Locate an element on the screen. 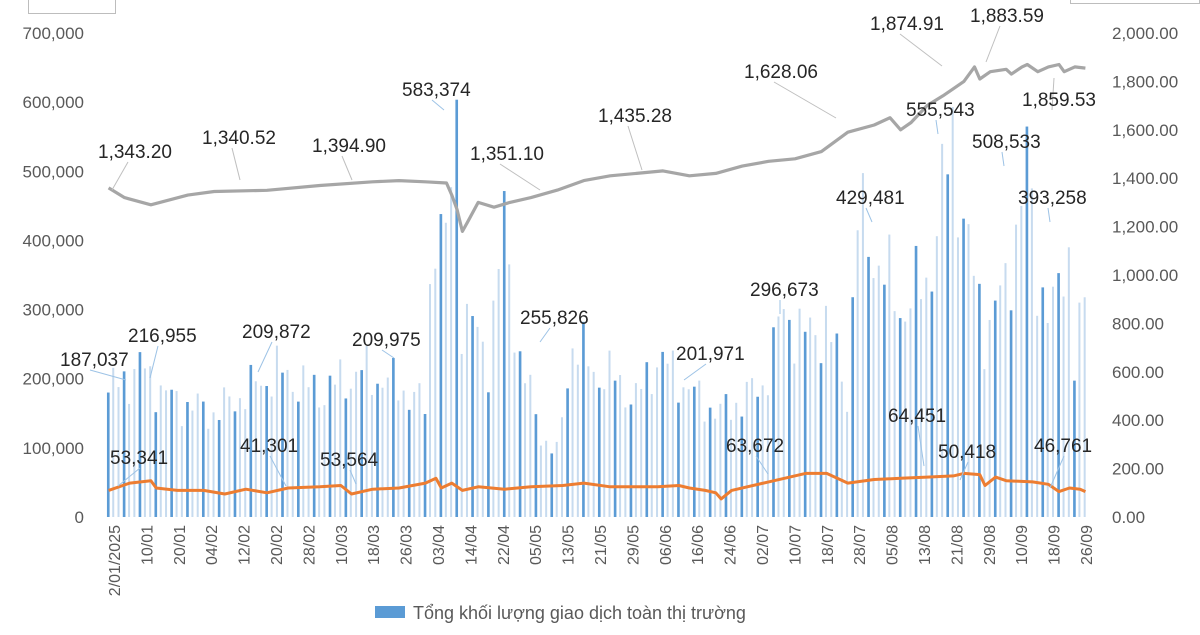 This screenshot has height=635, width=1200. x-axis-tick-label: 10/07 is located at coordinates (795, 545).